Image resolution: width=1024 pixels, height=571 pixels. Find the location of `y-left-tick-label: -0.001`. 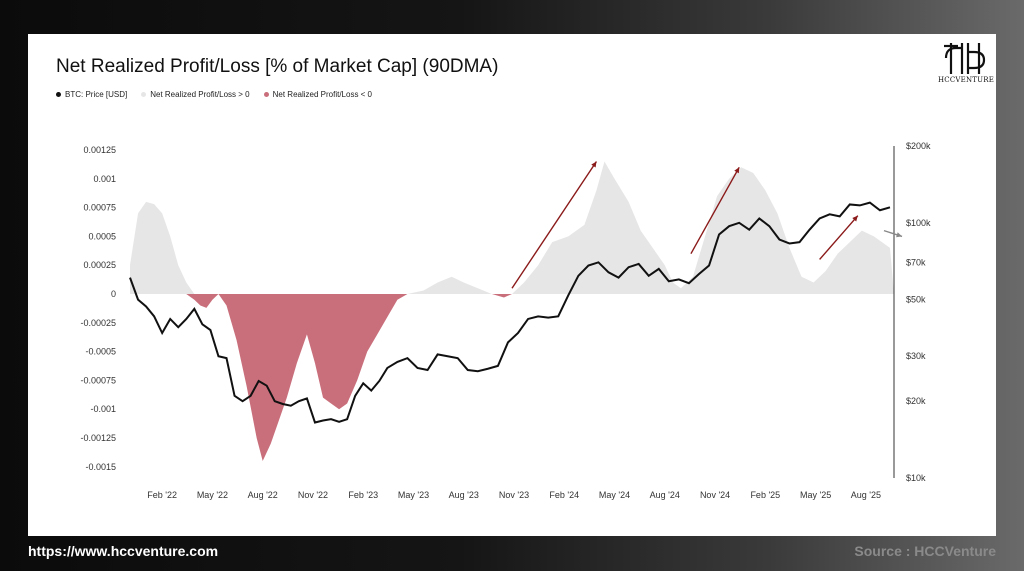

y-left-tick-label: -0.001 is located at coordinates (103, 409).